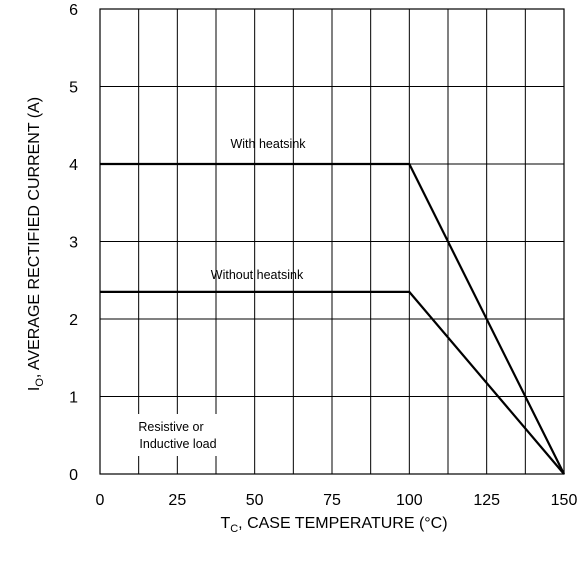  Describe the element at coordinates (73, 165) in the screenshot. I see `y-tick-label: 4` at that location.